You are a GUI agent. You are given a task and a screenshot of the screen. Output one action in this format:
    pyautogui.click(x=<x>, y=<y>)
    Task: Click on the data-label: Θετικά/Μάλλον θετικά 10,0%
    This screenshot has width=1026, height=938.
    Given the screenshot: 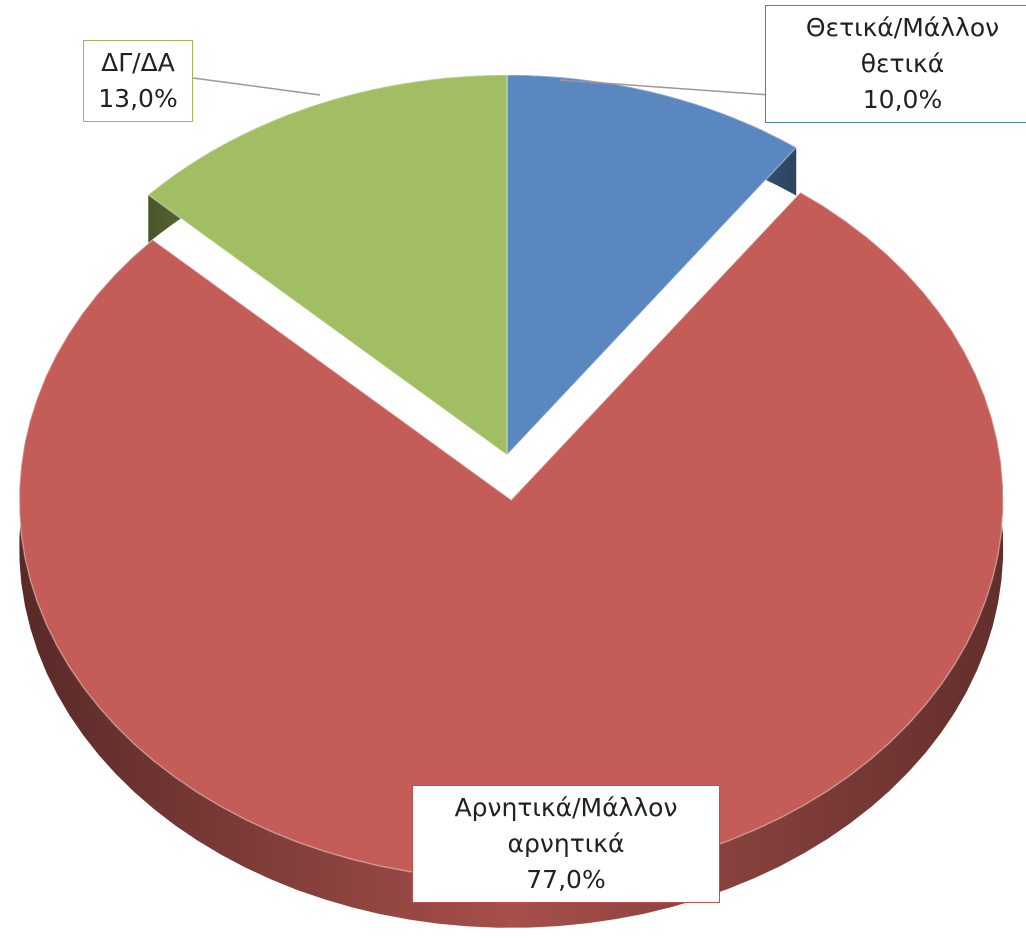 What is the action you would take?
    pyautogui.click(x=895, y=64)
    